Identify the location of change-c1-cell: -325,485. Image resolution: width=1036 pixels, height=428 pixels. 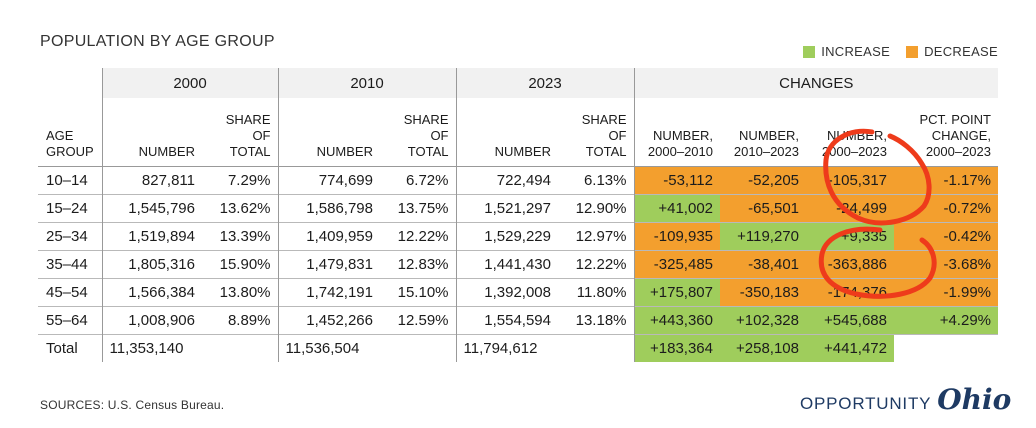
(676, 264).